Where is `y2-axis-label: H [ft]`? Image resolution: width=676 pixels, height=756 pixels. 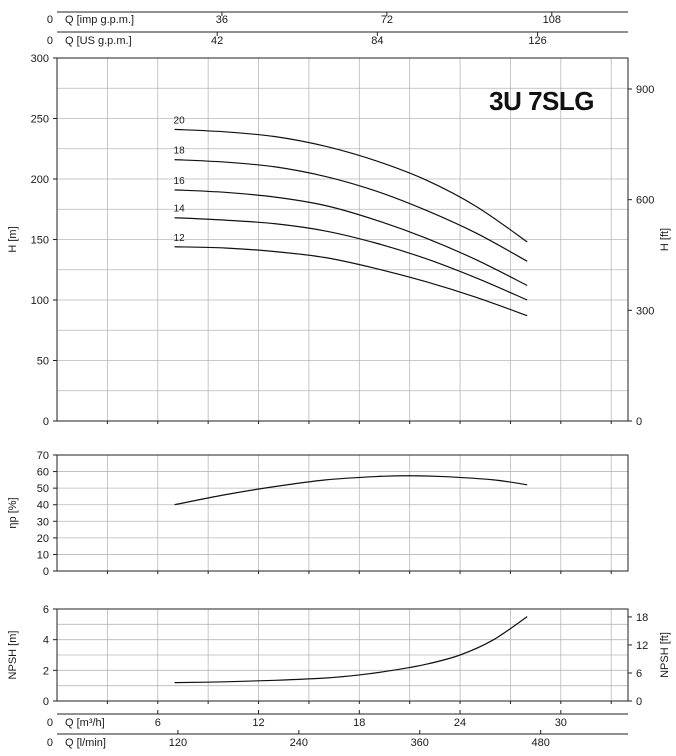 y2-axis-label: H [ft] is located at coordinates (665, 239).